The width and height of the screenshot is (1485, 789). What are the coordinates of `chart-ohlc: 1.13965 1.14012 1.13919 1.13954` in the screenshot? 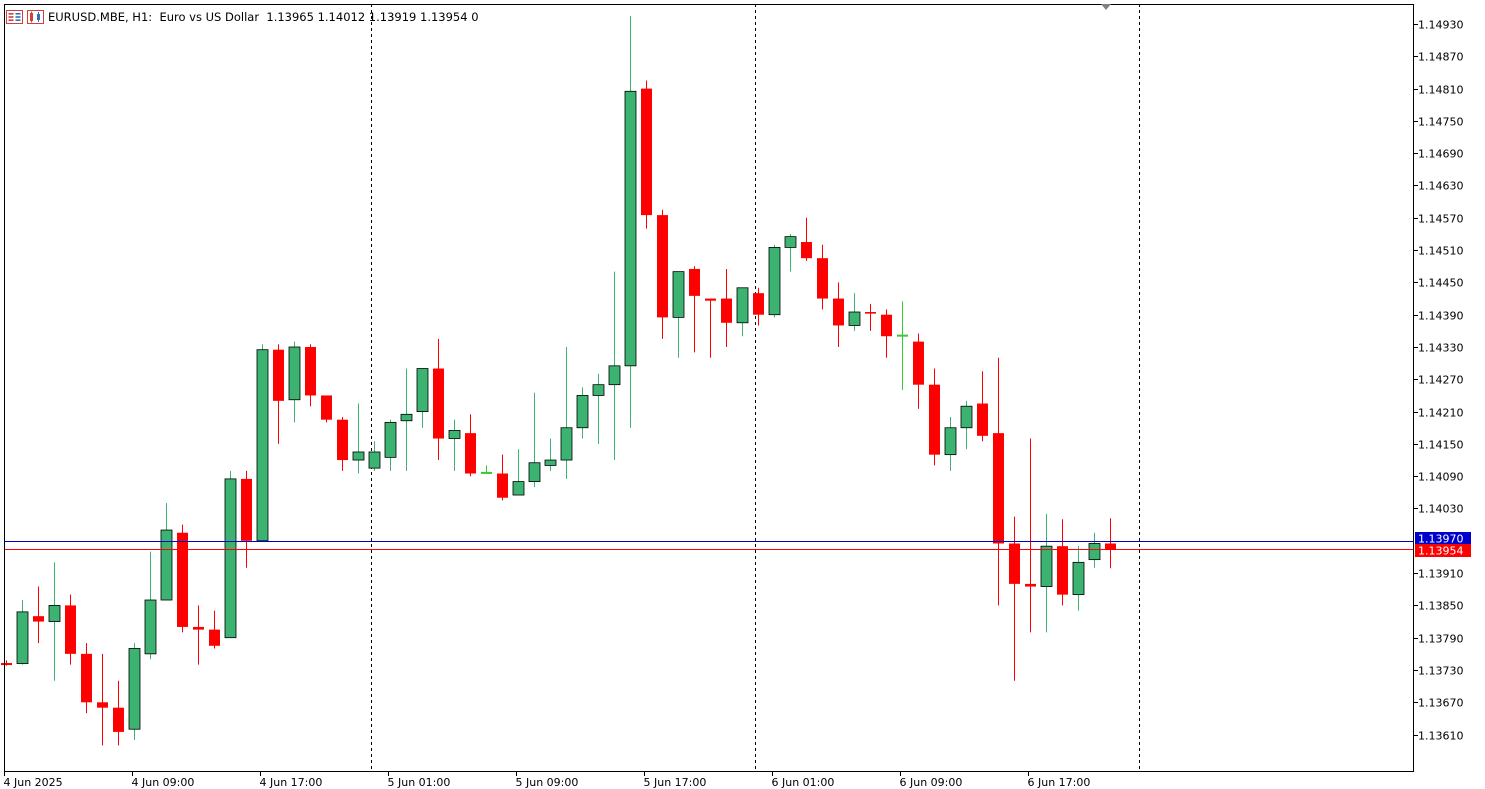 It's located at (367, 17).